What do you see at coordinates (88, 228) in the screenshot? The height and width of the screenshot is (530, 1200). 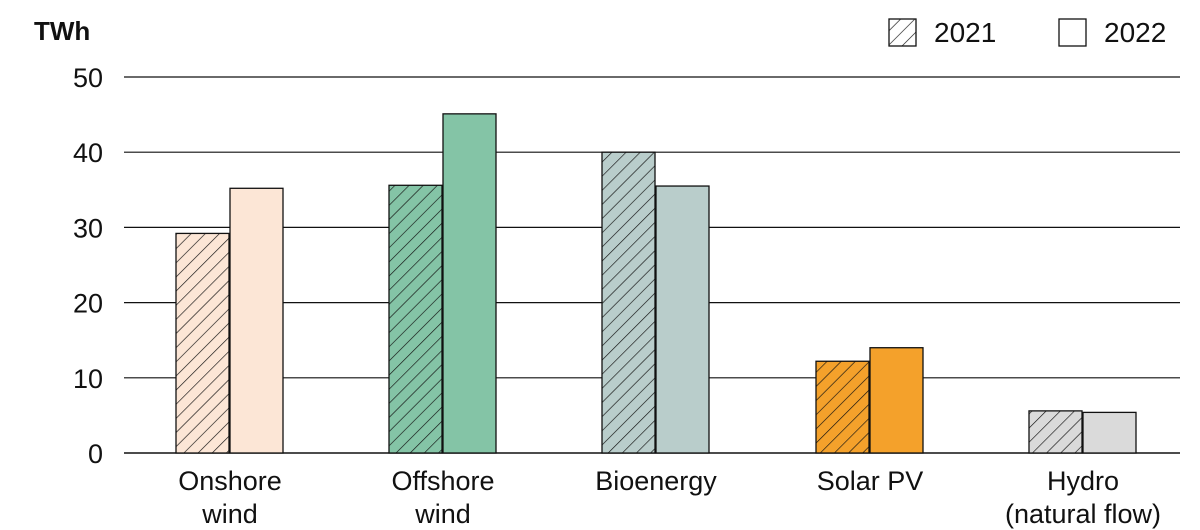 I see `y-tick-label: 30` at bounding box center [88, 228].